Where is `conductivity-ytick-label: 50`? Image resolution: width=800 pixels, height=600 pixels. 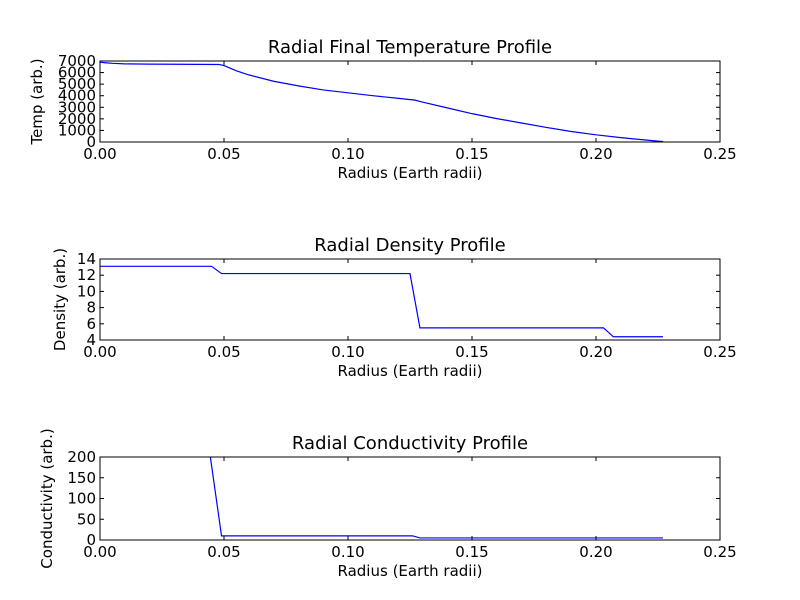 conductivity-ytick-label: 50 is located at coordinates (86, 519).